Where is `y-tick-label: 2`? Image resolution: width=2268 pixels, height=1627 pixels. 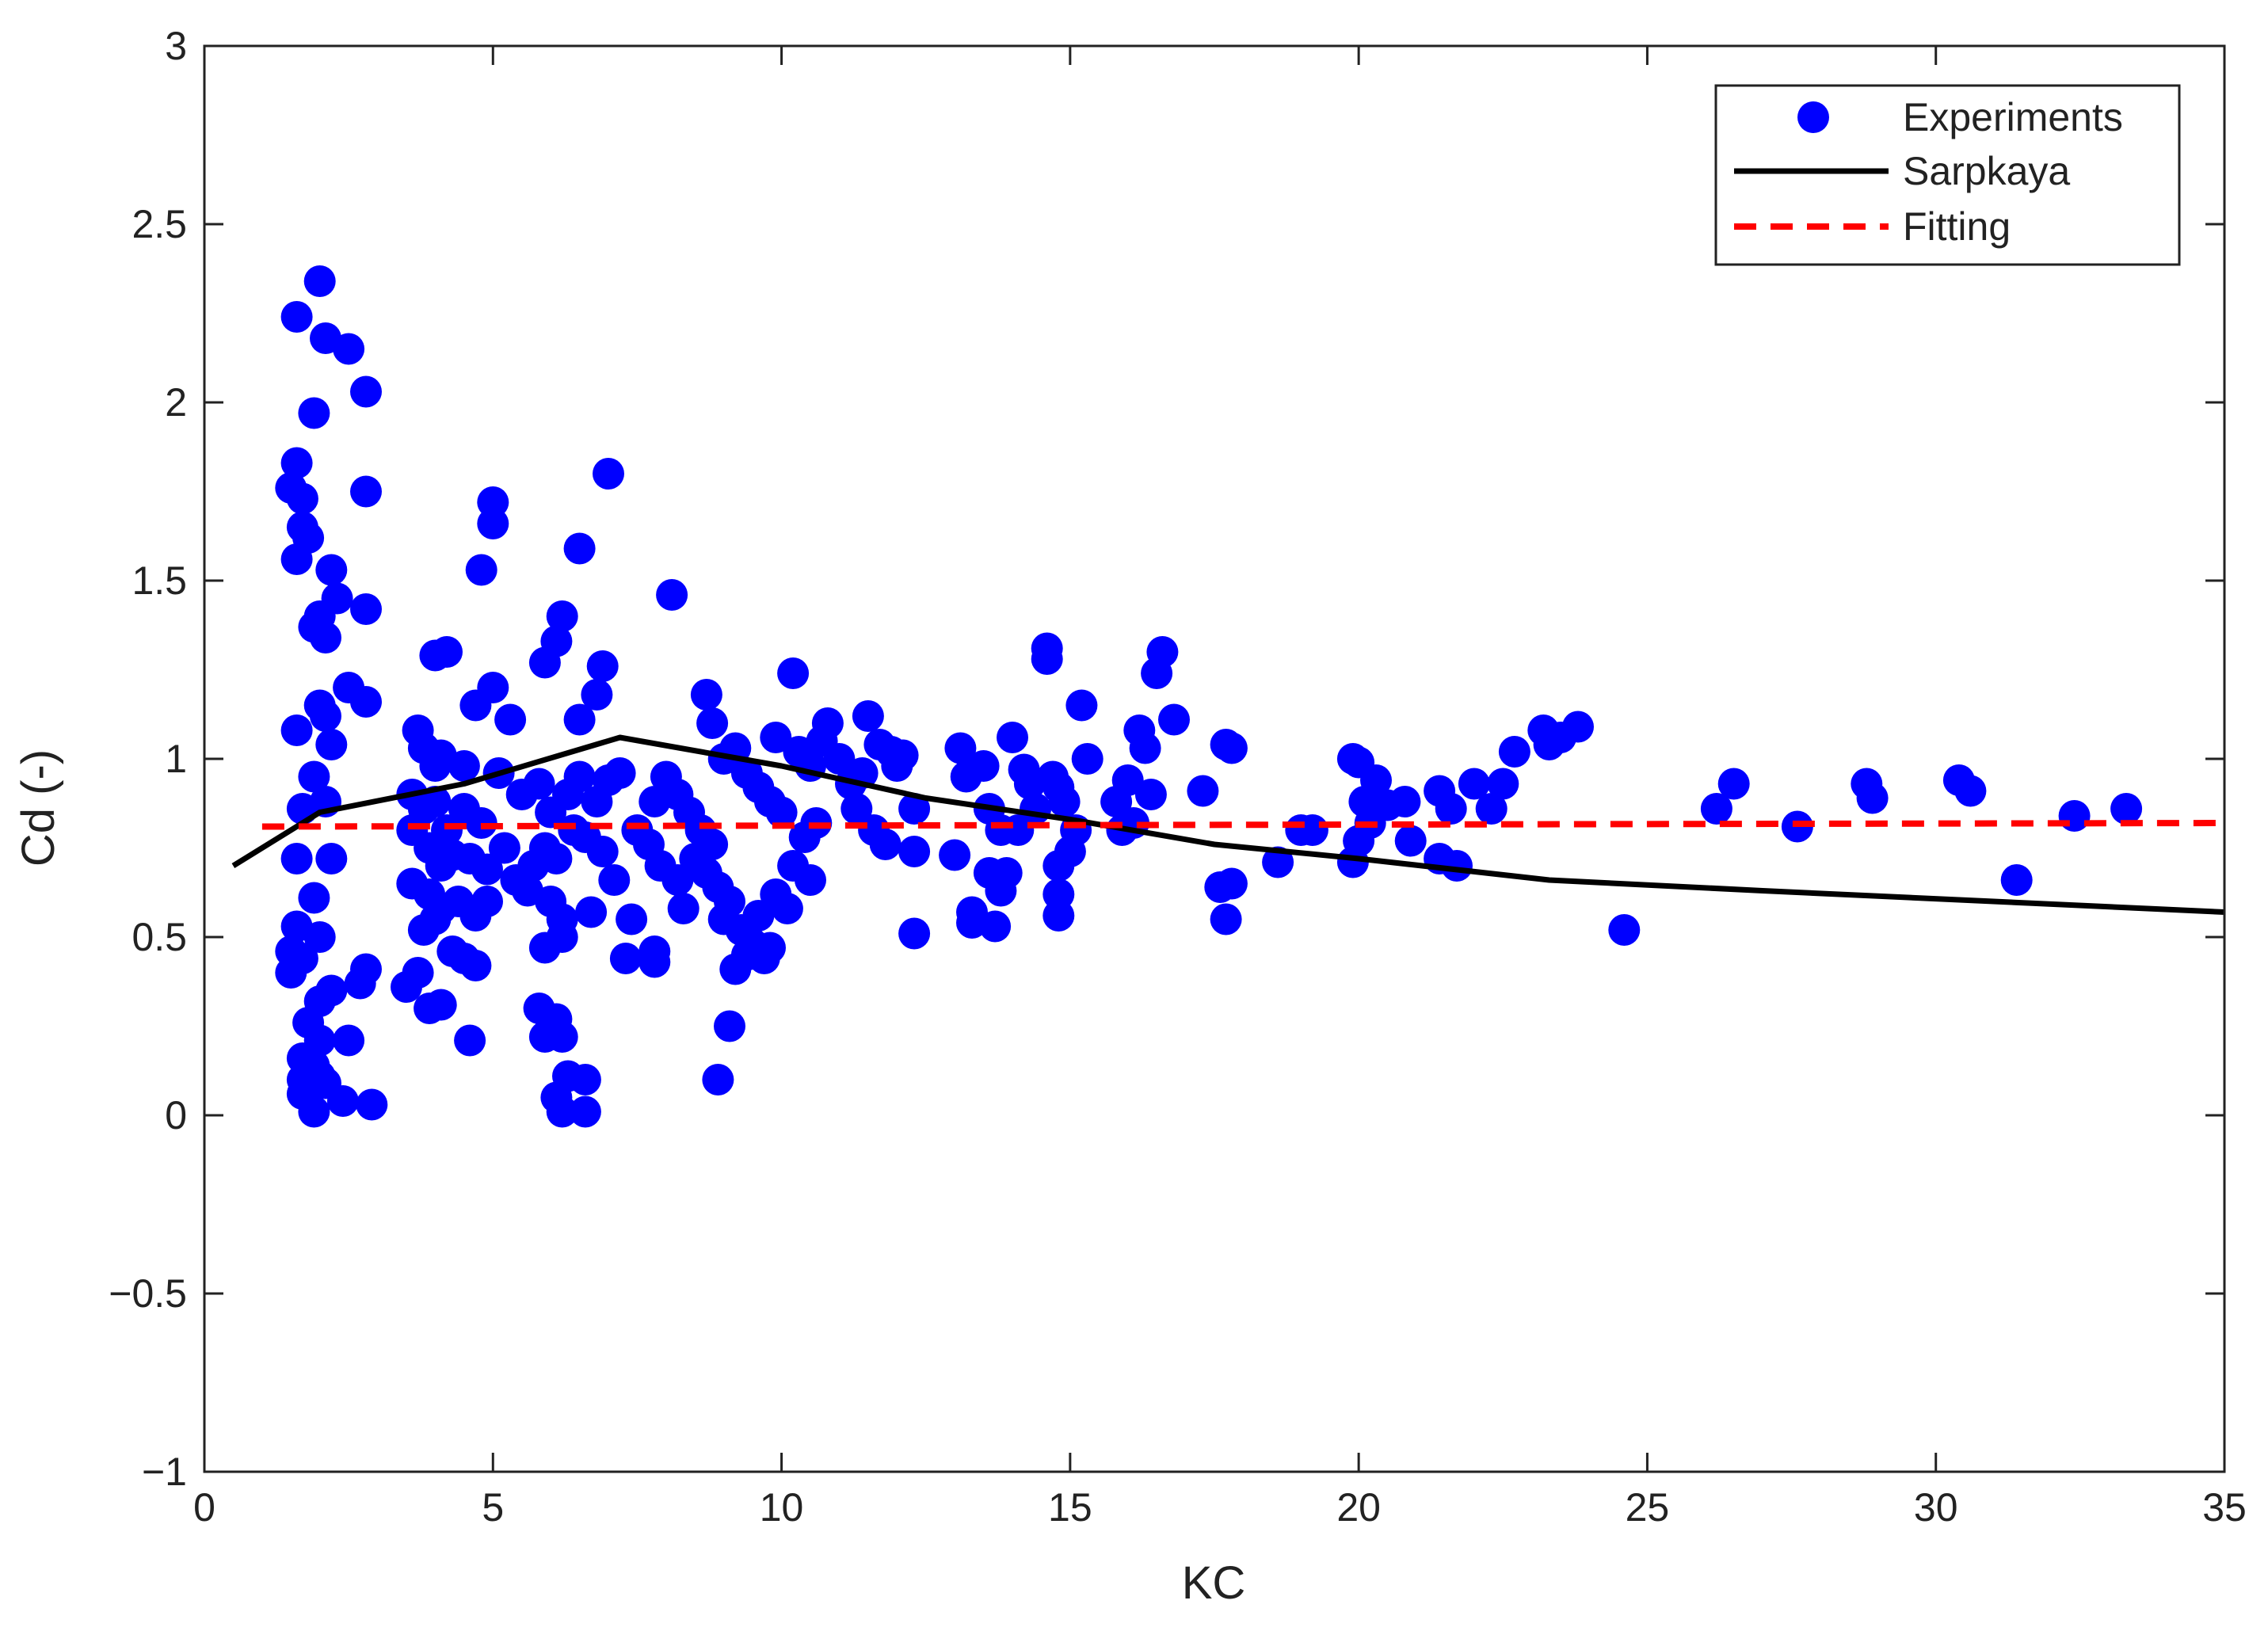 y-tick-label: 2 is located at coordinates (176, 402).